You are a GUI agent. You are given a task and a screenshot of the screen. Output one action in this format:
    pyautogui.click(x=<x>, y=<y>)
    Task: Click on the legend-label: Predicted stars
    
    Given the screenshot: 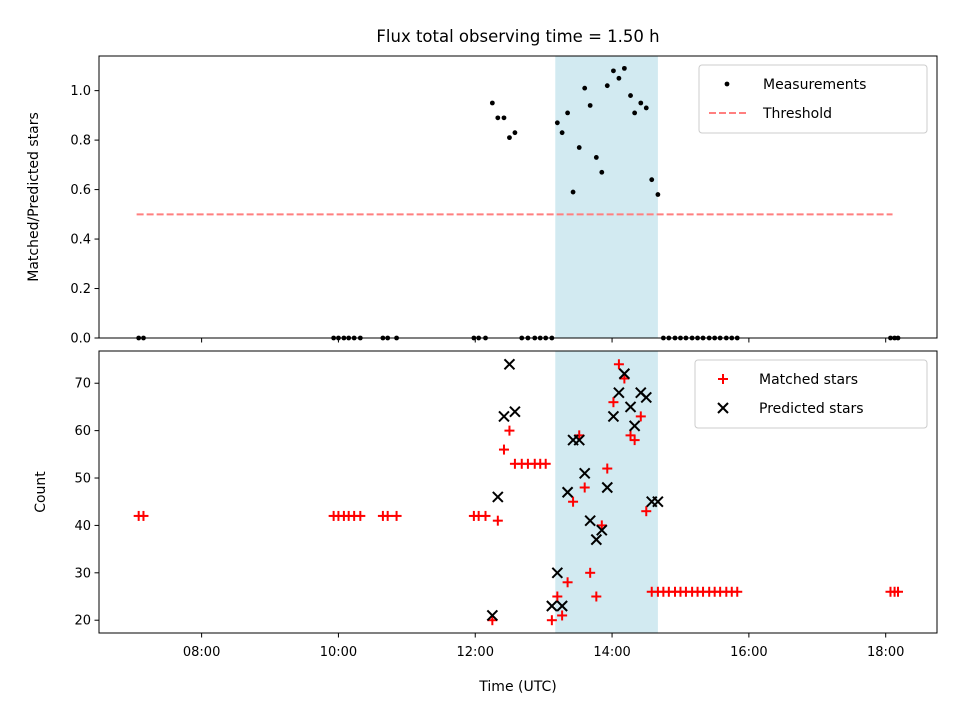 What is the action you would take?
    pyautogui.click(x=811, y=409)
    